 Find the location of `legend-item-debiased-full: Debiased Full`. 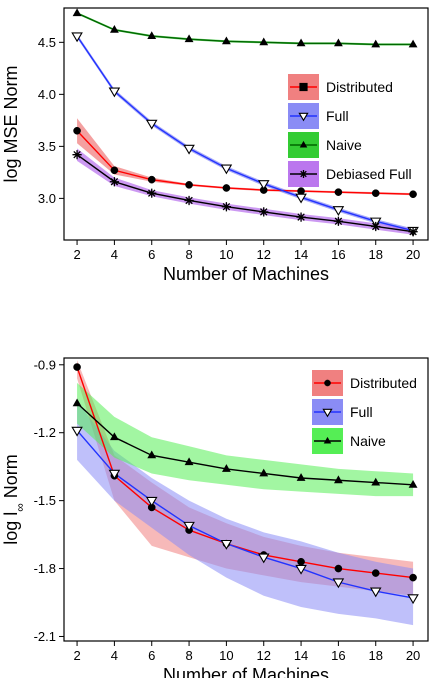

legend-item-debiased-full: Debiased Full is located at coordinates (350, 174).